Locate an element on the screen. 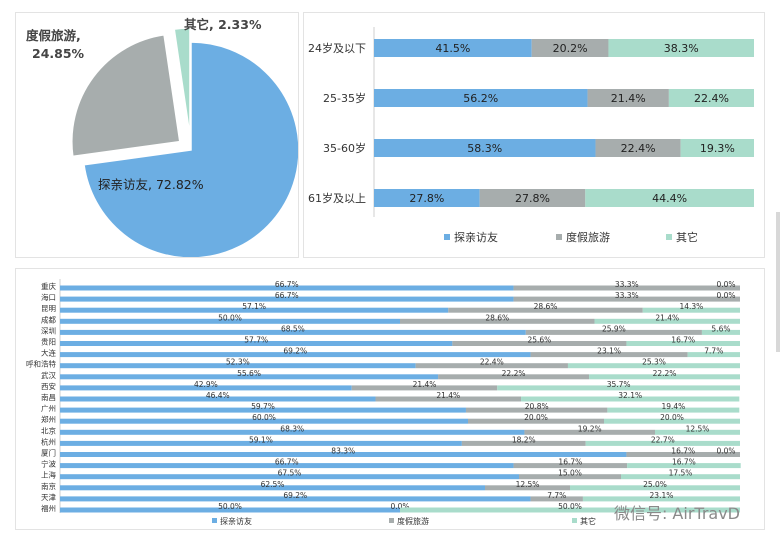  city-category-label: 宁波 is located at coordinates (48, 464).